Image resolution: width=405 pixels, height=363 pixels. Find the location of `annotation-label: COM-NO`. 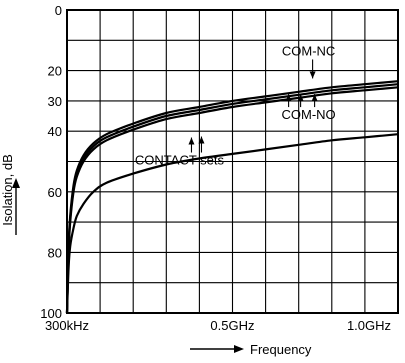

annotation-label: COM-NO is located at coordinates (309, 114).